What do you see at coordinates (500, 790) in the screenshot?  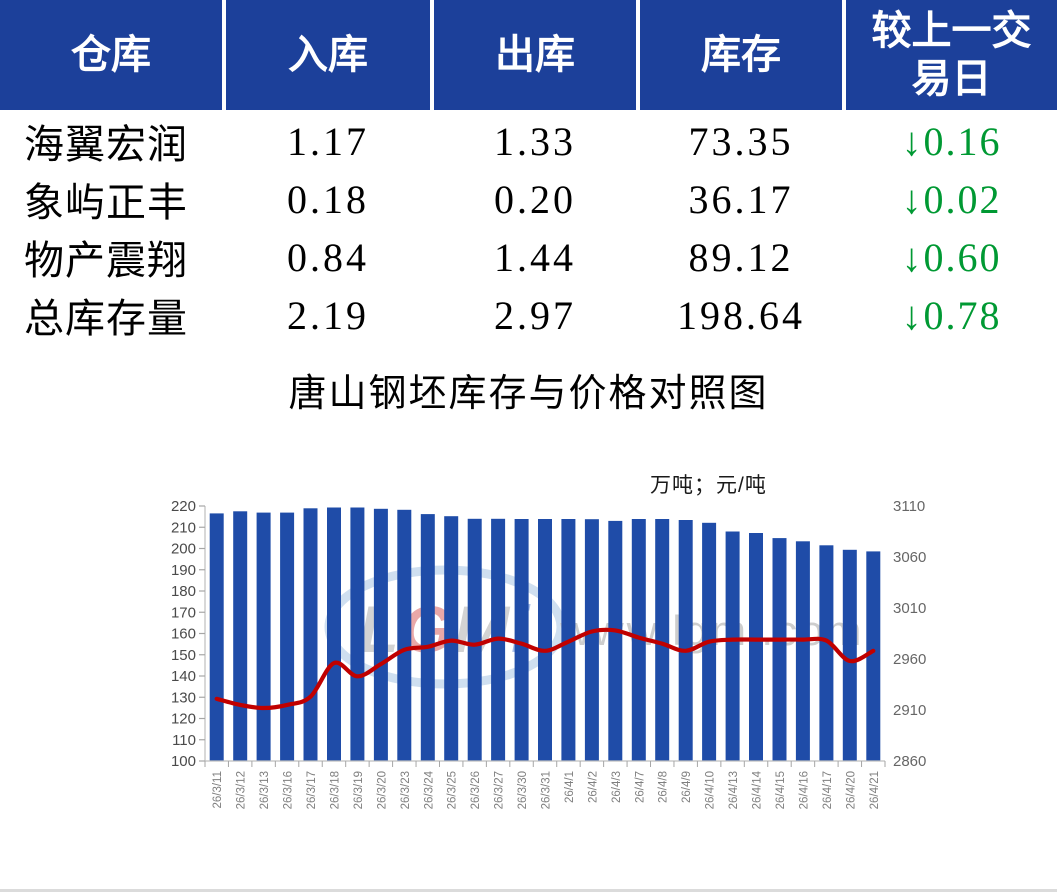 I see `x-axis-label: 26/3/27` at bounding box center [500, 790].